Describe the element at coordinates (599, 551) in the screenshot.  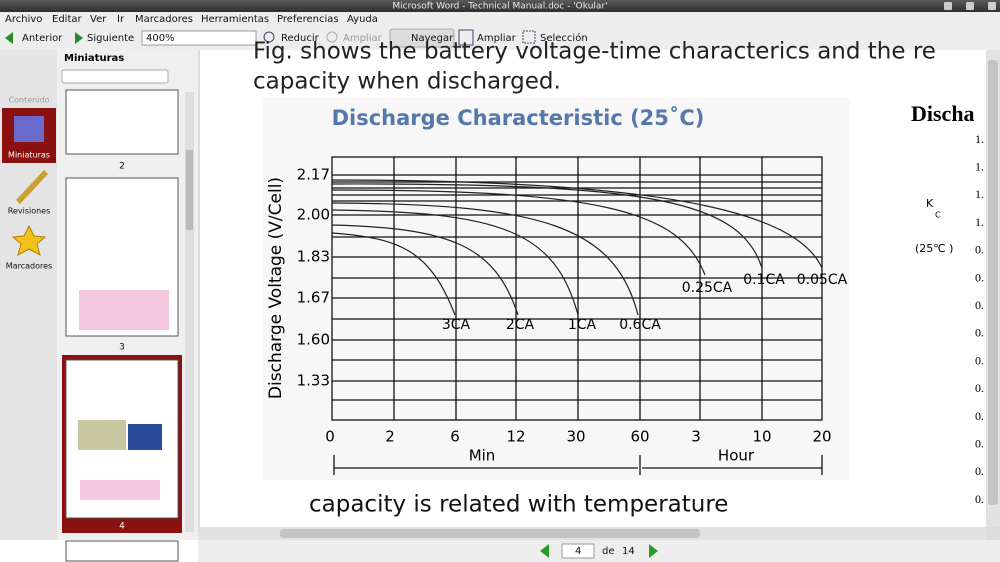
I see `bottom-bar` at that location.